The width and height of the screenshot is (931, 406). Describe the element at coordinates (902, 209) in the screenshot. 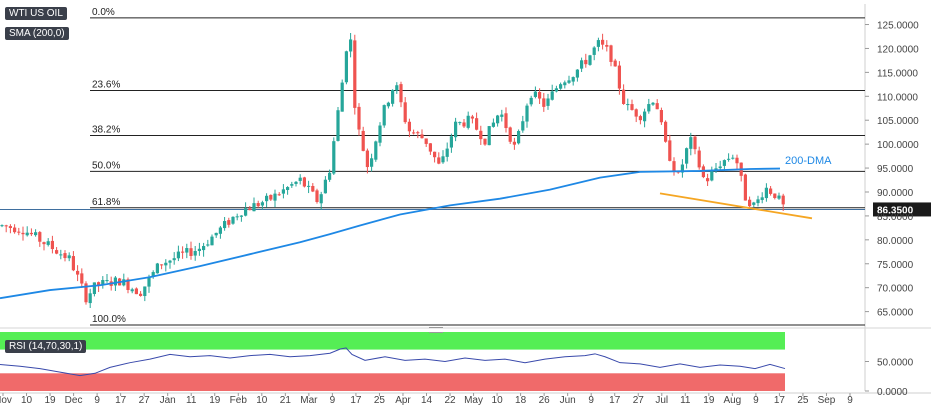

I see `current-price-box` at that location.